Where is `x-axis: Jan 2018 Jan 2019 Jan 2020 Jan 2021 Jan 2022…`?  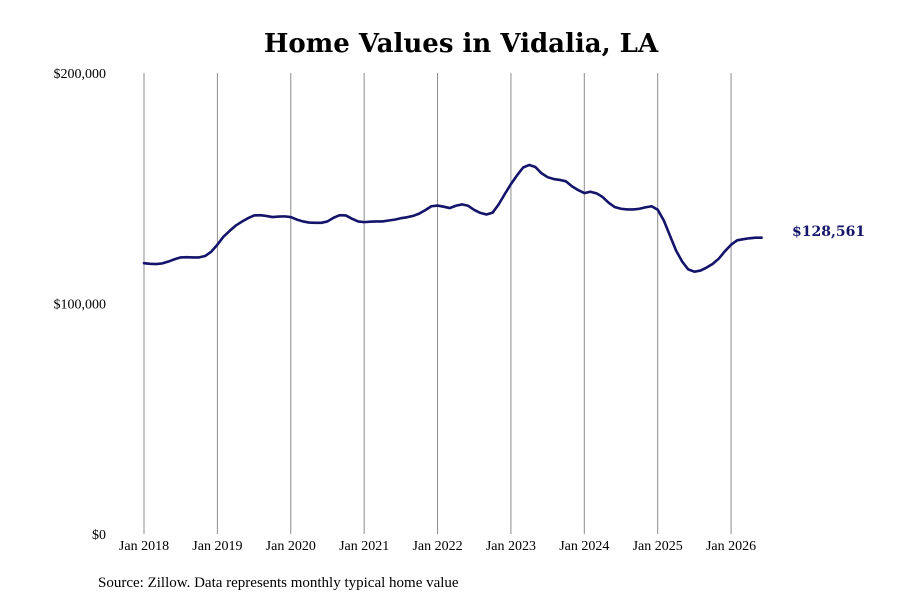
x-axis: Jan 2018 Jan 2019 Jan 2020 Jan 2021 Jan 2022… is located at coordinates (437, 546).